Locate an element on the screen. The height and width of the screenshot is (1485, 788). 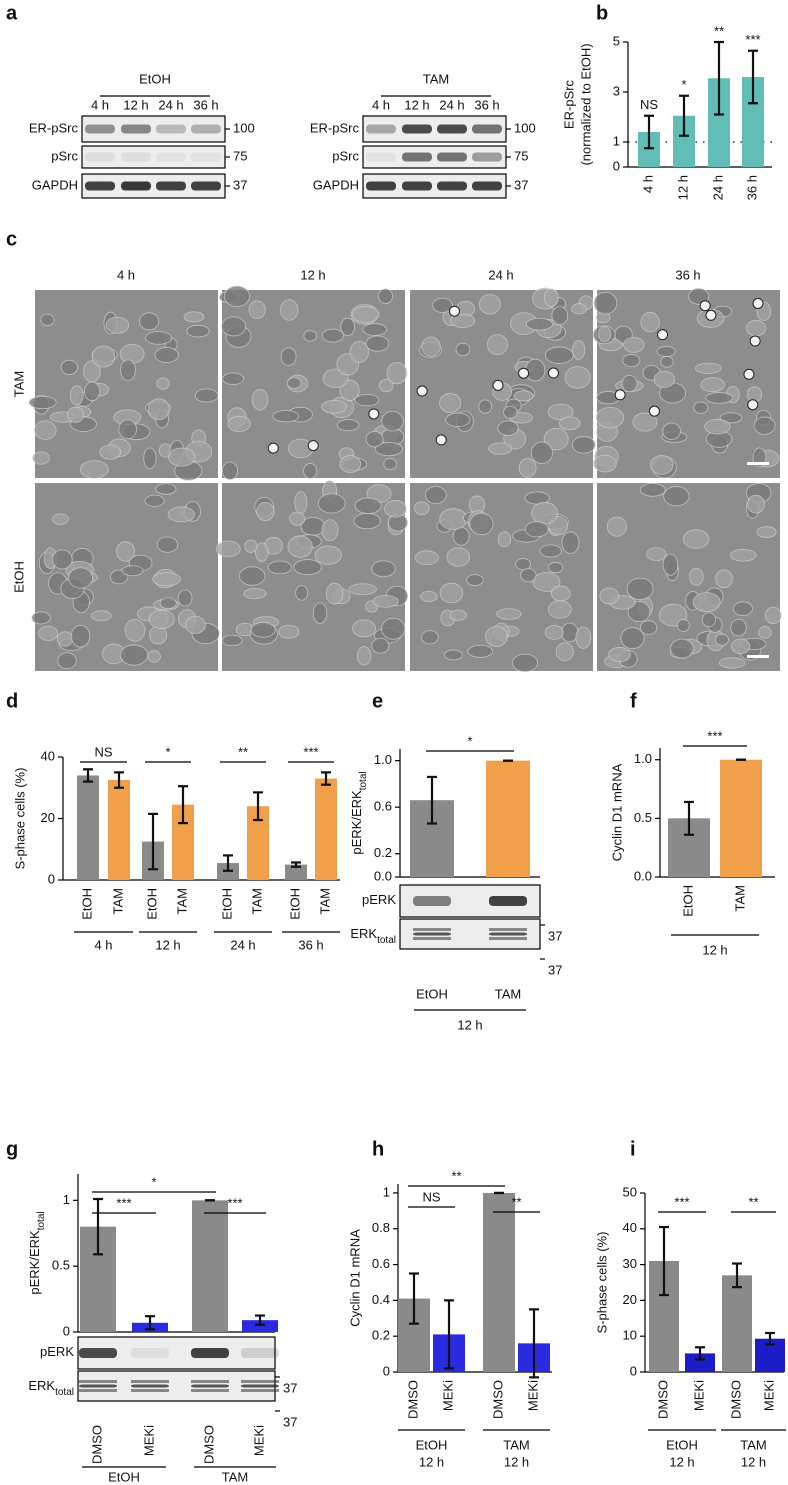
column-label: 36 h is located at coordinates (687, 274).